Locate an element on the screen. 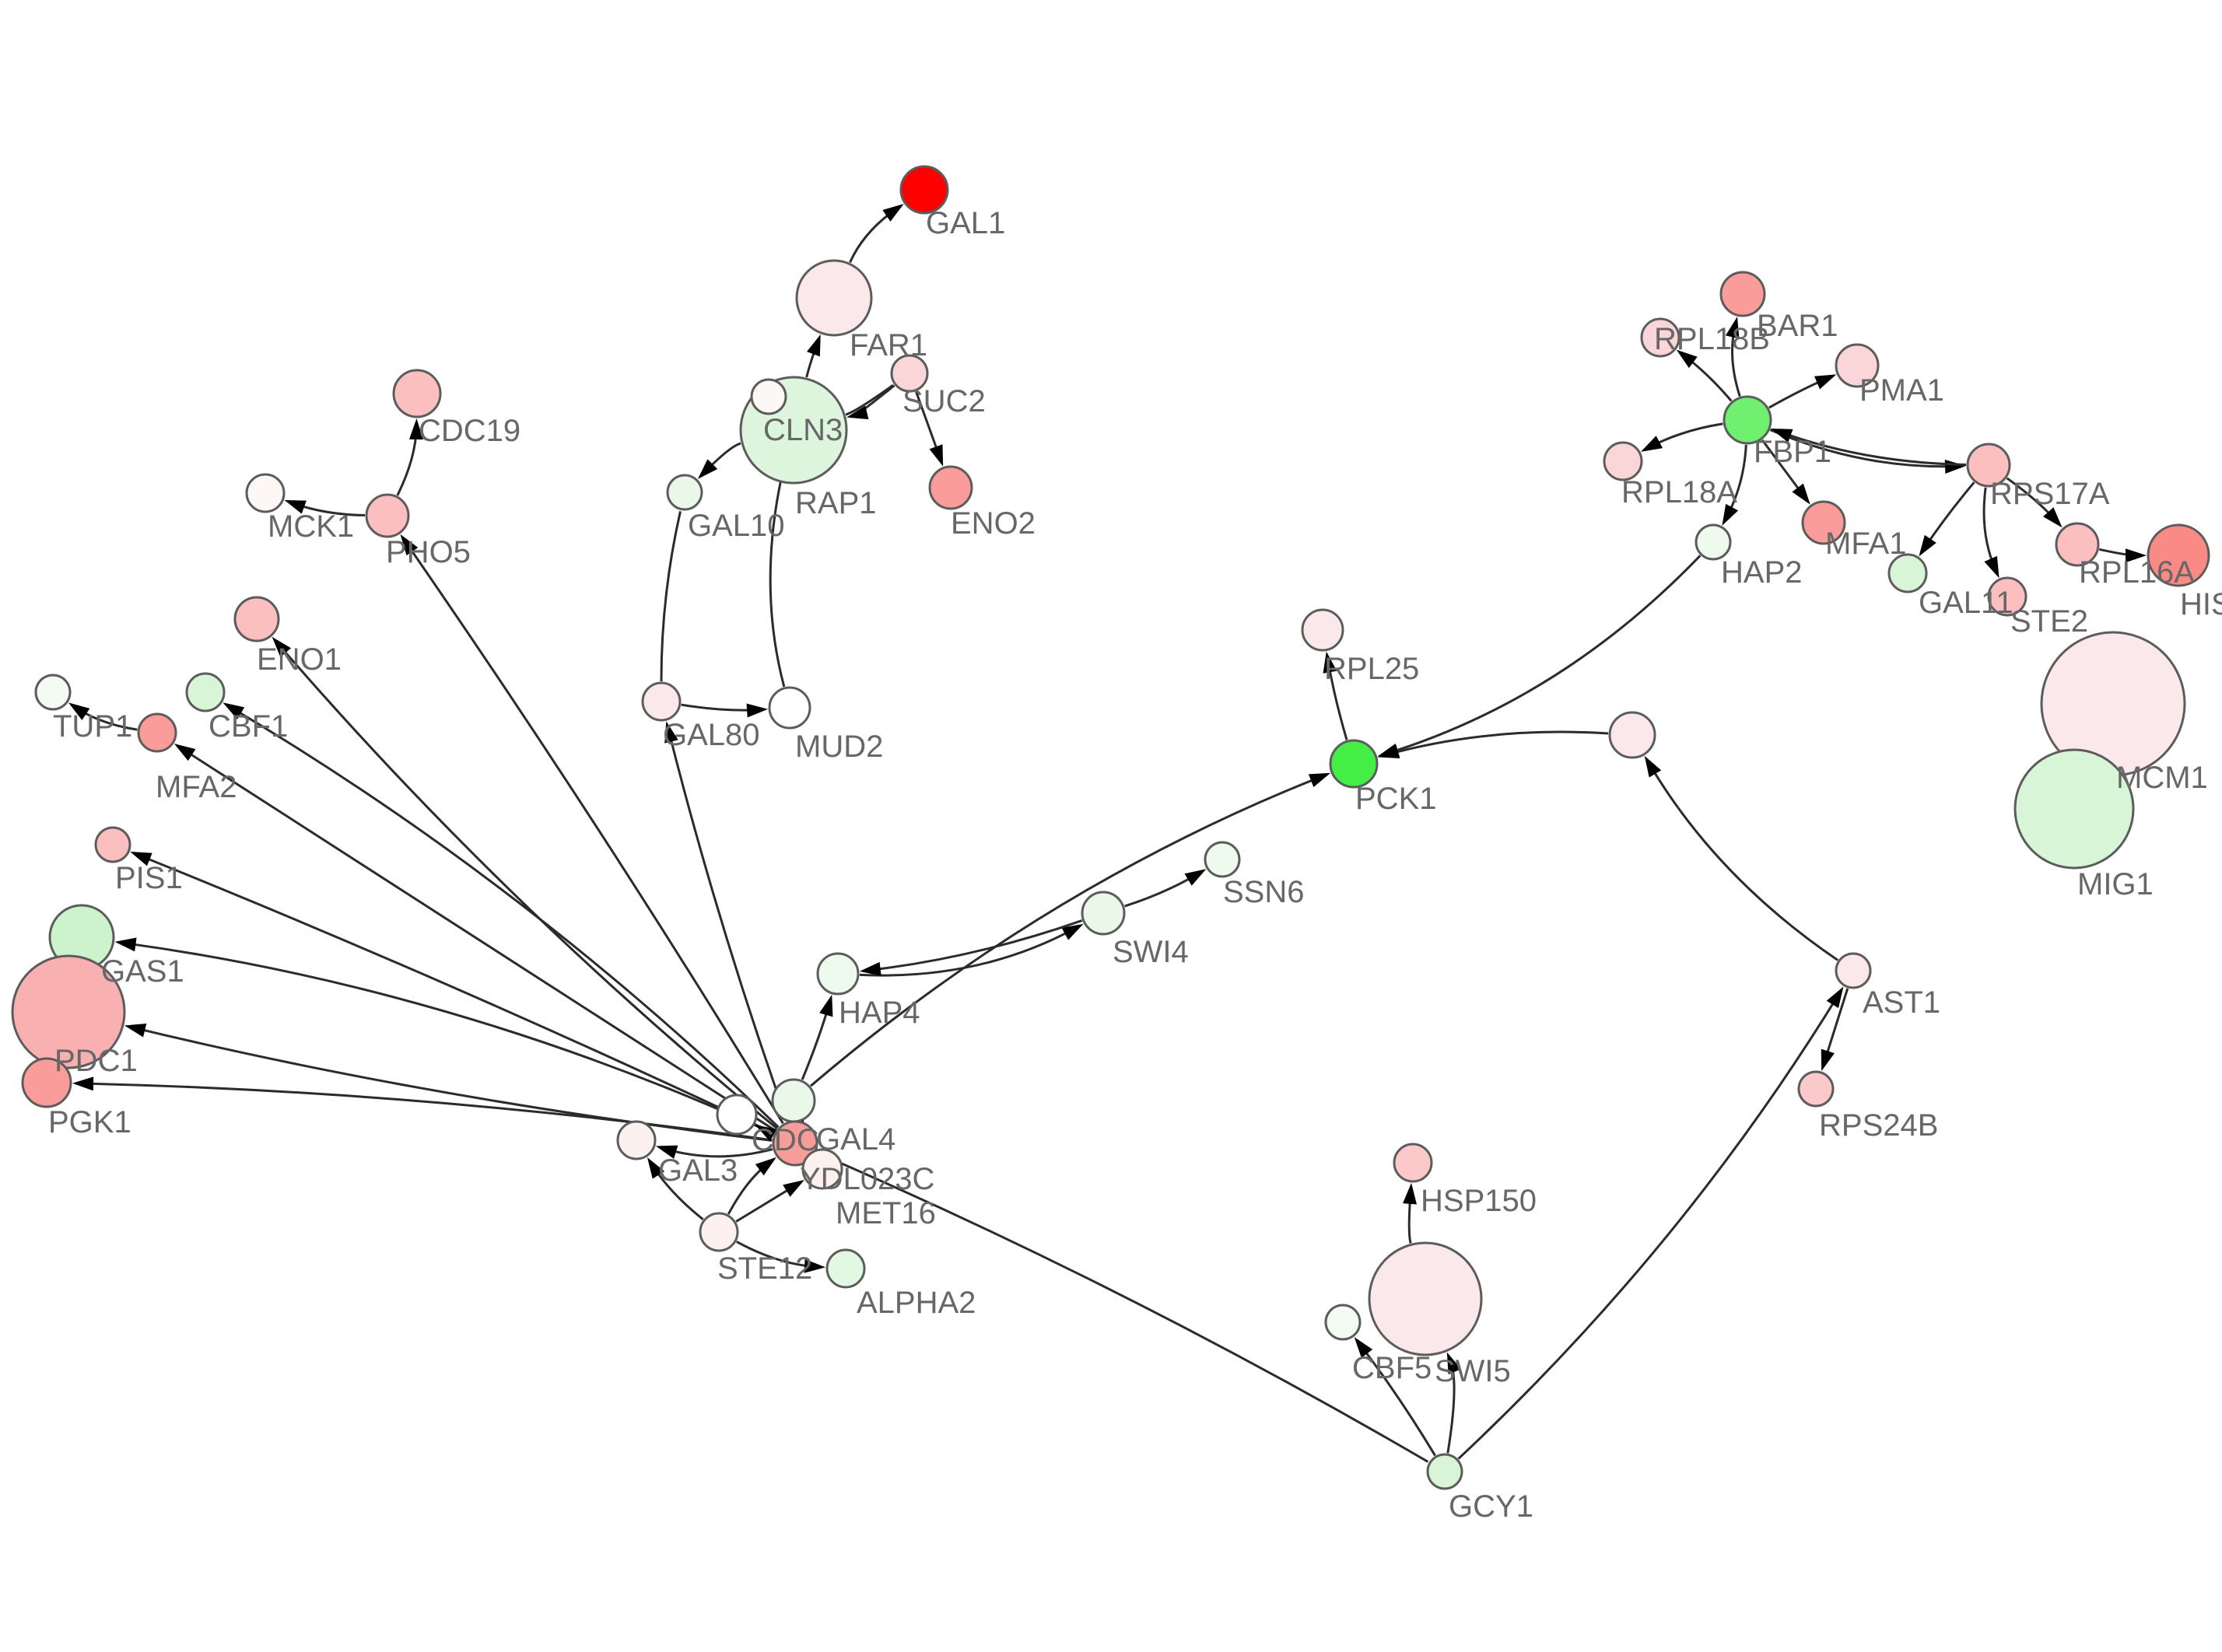  node-CDC is located at coordinates (737, 1115).